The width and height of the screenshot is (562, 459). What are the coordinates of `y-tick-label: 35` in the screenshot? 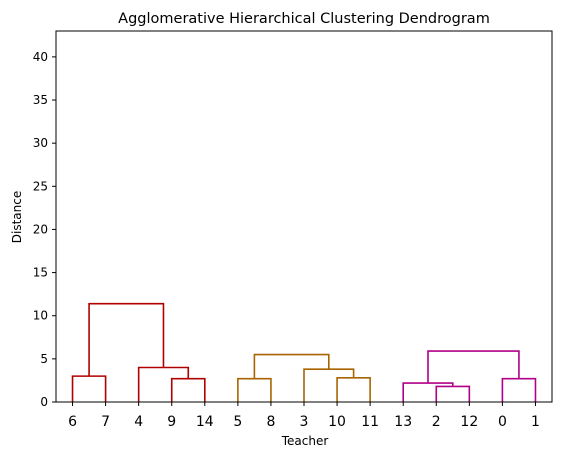 It's located at (40, 100).